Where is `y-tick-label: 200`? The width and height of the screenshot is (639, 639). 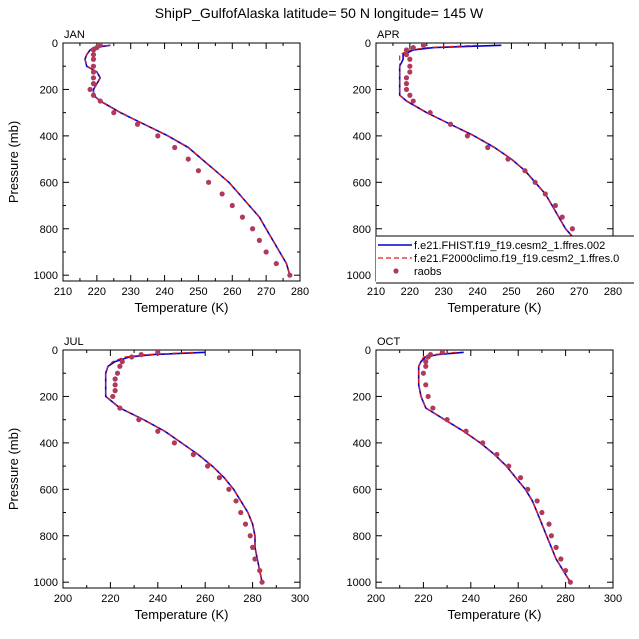
y-tick-label: 200 is located at coordinates (49, 90).